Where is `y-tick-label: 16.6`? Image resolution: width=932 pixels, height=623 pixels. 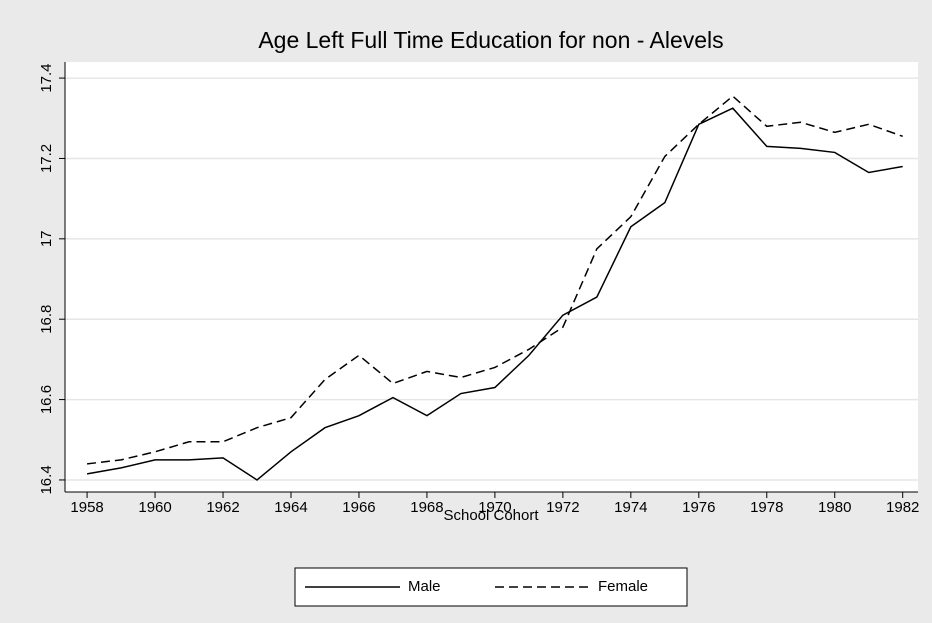
y-tick-label: 16.6 is located at coordinates (46, 399).